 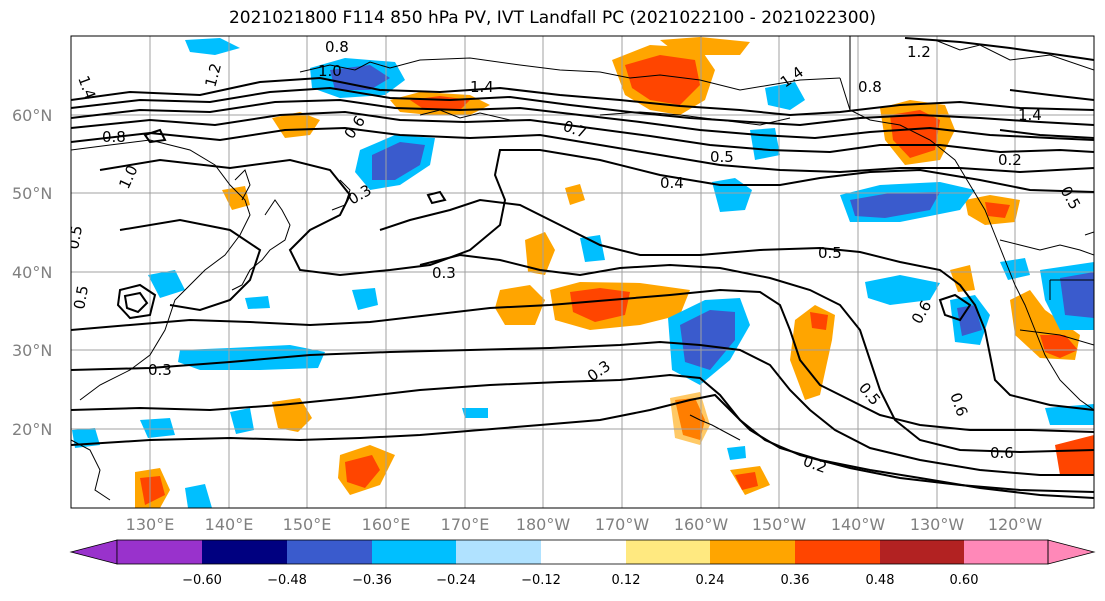 What do you see at coordinates (32, 350) in the screenshot?
I see `lat-label: 30°N` at bounding box center [32, 350].